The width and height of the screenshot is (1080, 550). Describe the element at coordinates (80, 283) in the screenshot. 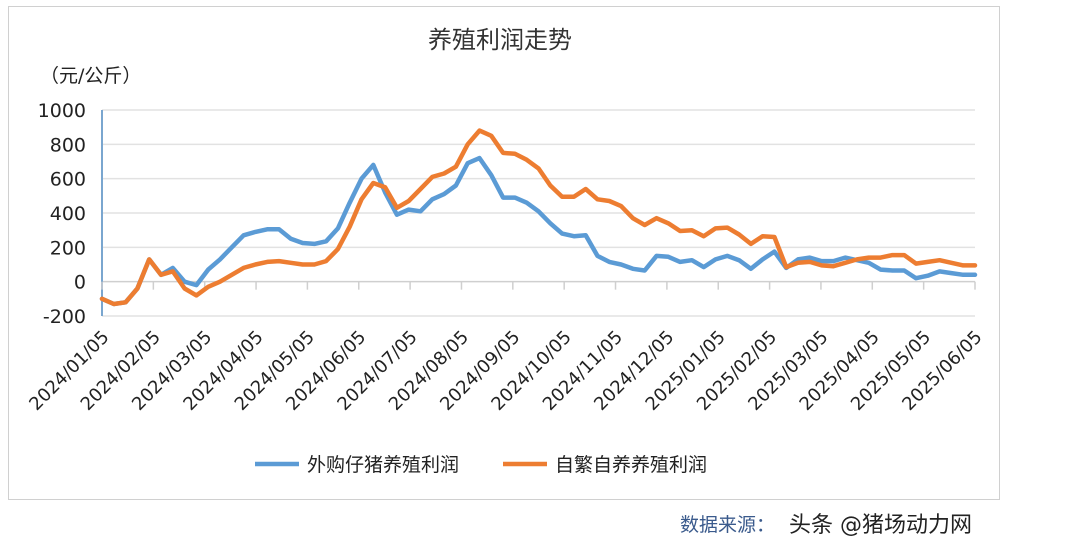

I see `y-tick-label: 0` at that location.